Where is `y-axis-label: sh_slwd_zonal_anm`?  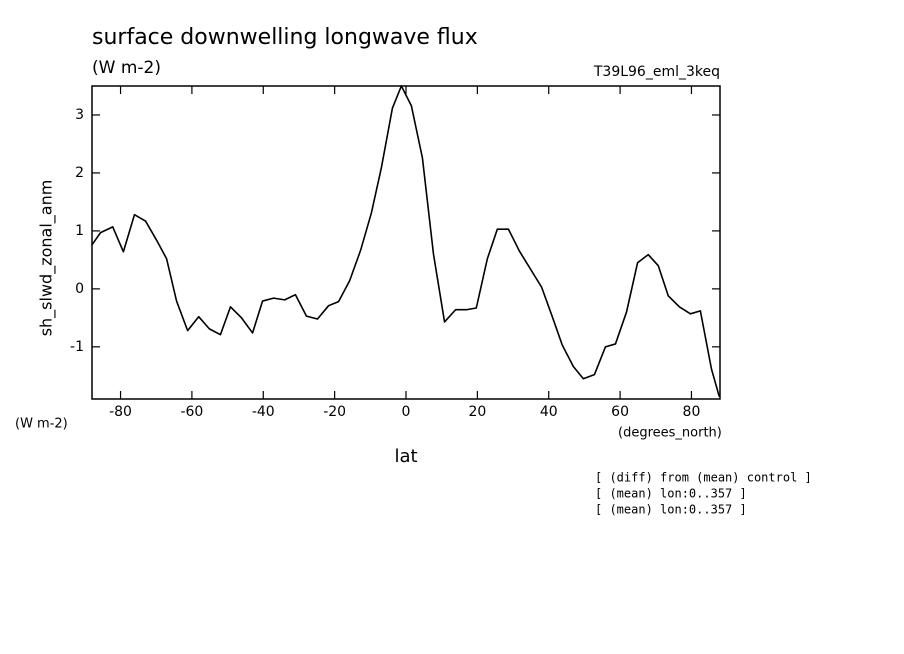 y-axis-label: sh_slwd_zonal_anm is located at coordinates (47, 258).